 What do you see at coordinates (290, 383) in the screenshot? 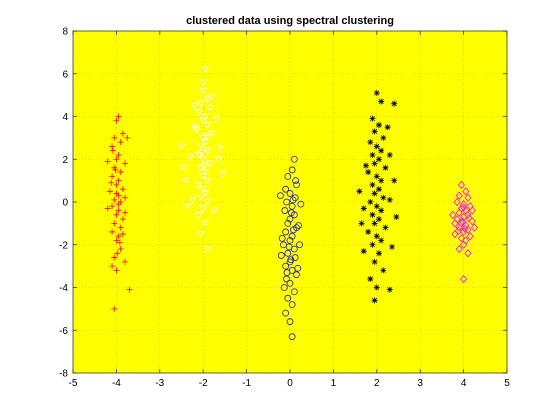
I see `x-tick-label: 0` at bounding box center [290, 383].